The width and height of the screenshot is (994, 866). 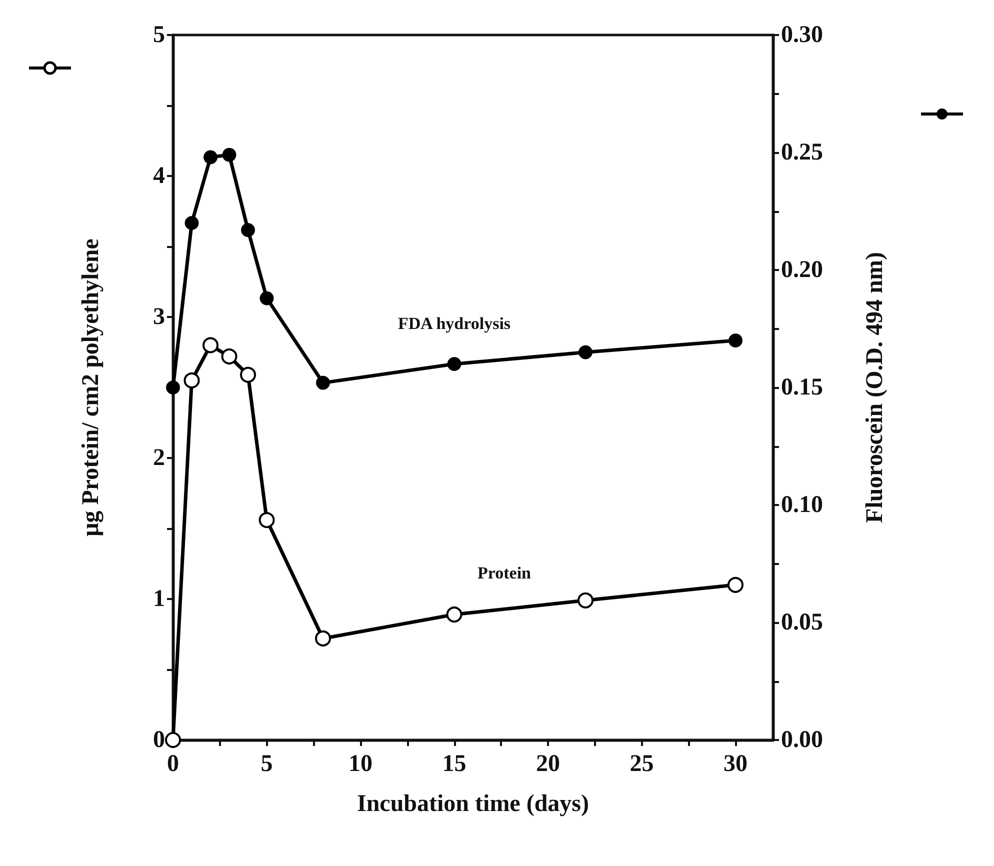 What do you see at coordinates (736, 764) in the screenshot?
I see `x-tick-label: 30` at bounding box center [736, 764].